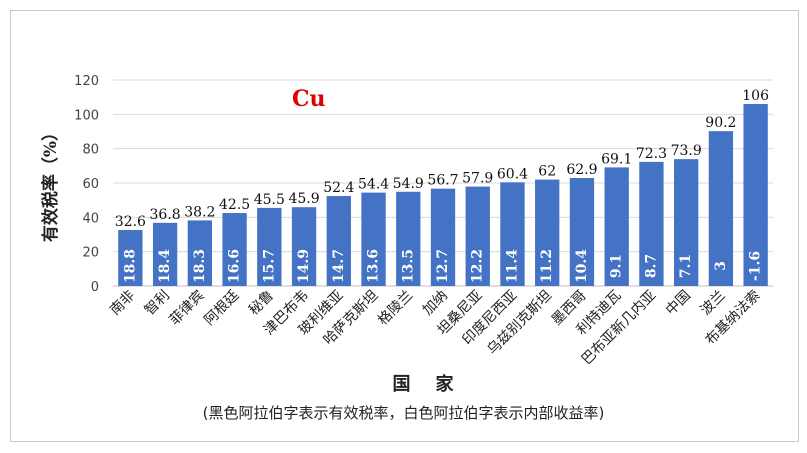 The height and width of the screenshot is (453, 807). Describe the element at coordinates (374, 266) in the screenshot. I see `data-label-irr: 13.6` at that location.